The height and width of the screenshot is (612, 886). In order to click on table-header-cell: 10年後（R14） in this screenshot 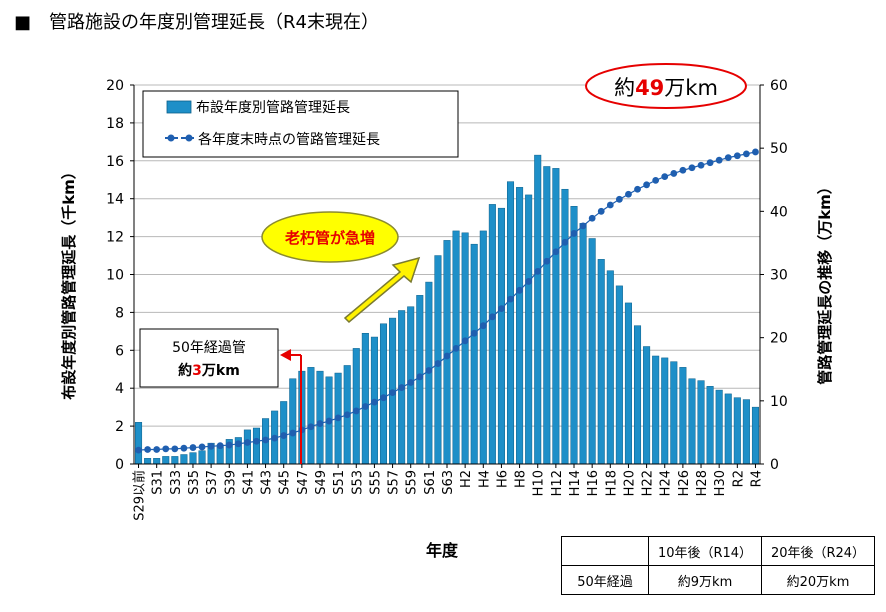, I will do `click(705, 551)`.